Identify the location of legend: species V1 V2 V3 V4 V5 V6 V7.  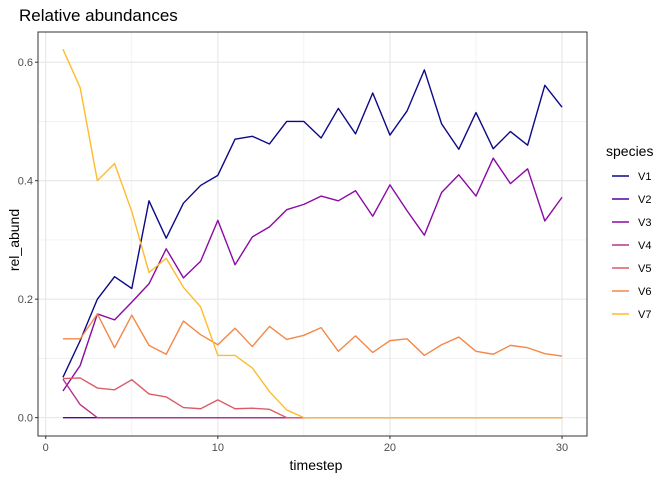
(629, 232).